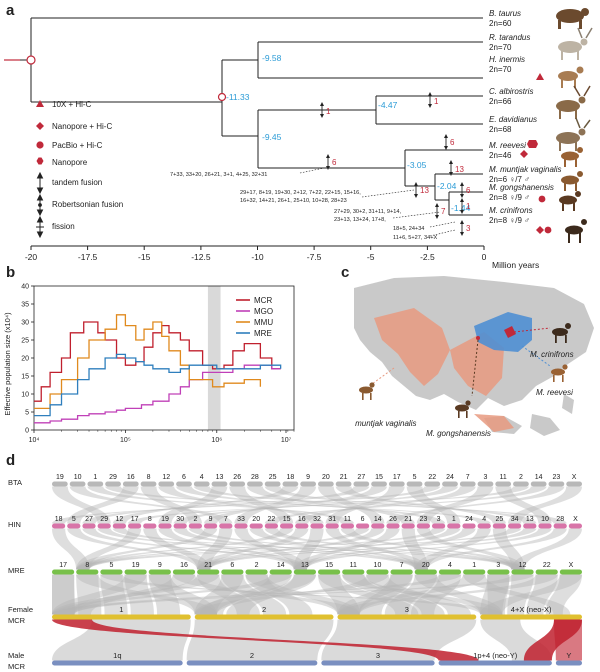 The height and width of the screenshot is (672, 600). What do you see at coordinates (540, 76) in the screenshot?
I see `triangle-icon` at bounding box center [540, 76].